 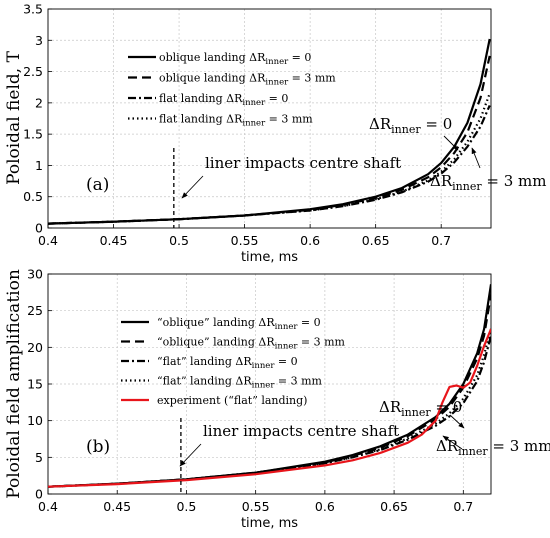 I want to click on legend-label-1: oblique landing ΔRinner = 0, so click(x=235, y=59).